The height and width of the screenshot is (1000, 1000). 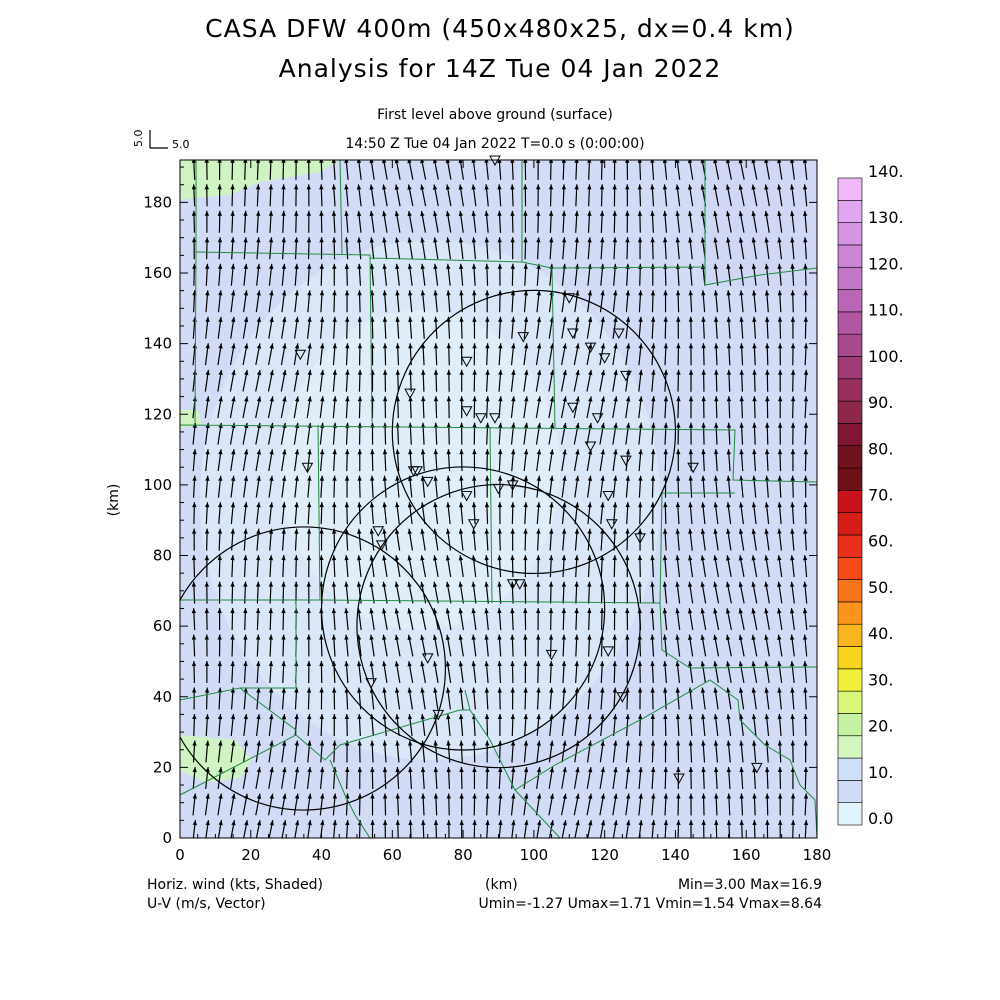 I want to click on colorbar-label: 70., so click(x=880, y=495).